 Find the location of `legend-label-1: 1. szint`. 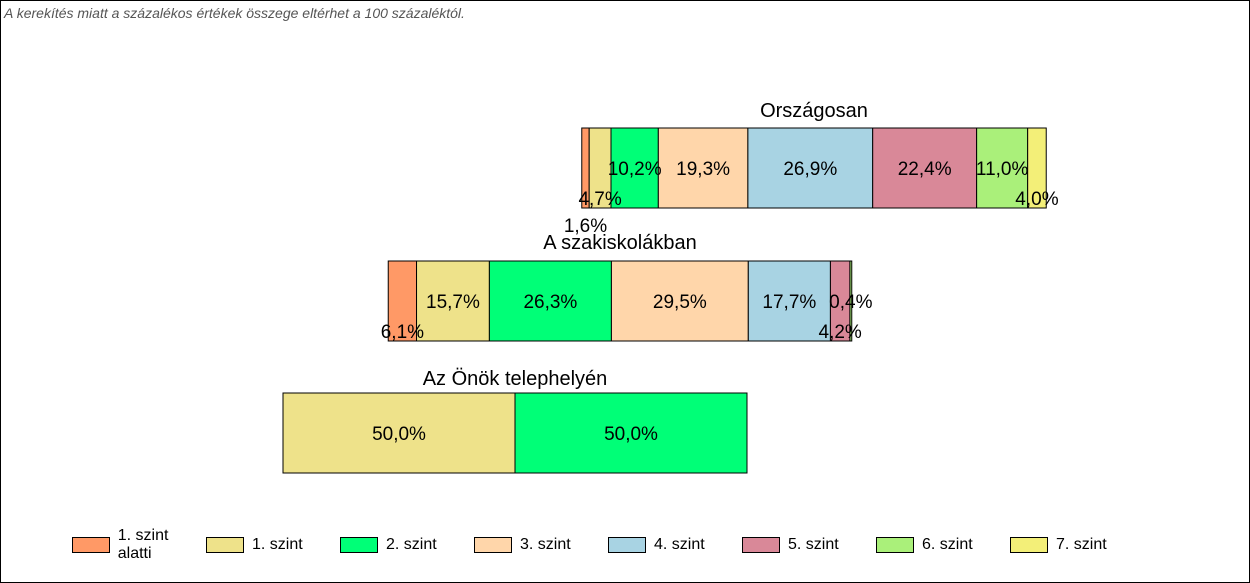

legend-label-1: 1. szint is located at coordinates (277, 544).